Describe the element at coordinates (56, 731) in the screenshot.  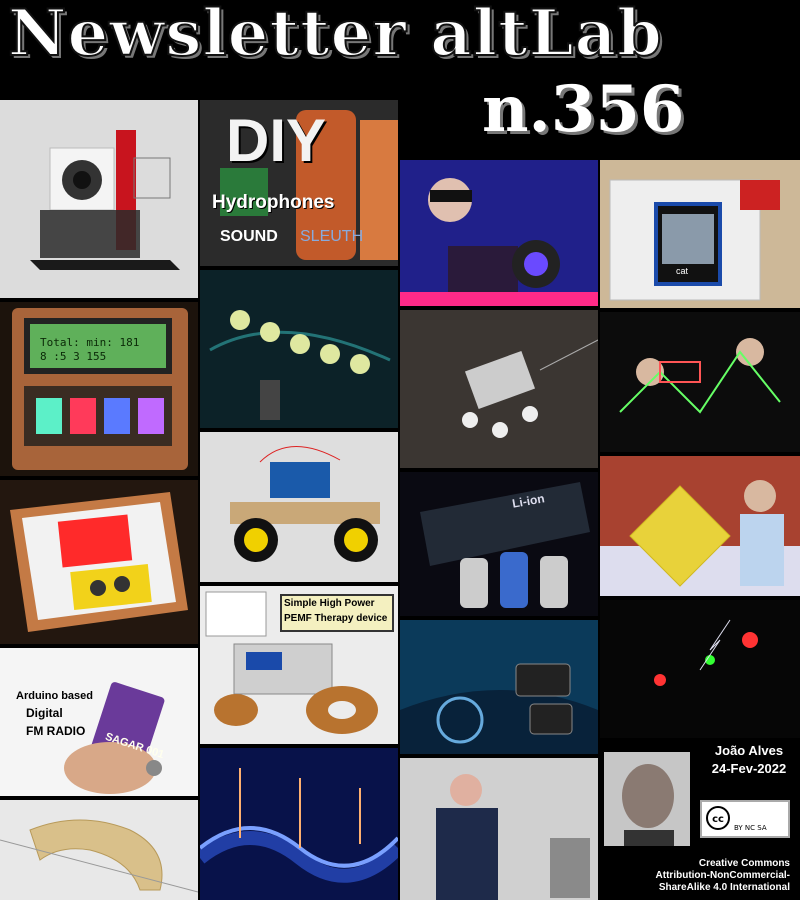
I see `fm-radio-line-3: FM RADIO` at that location.